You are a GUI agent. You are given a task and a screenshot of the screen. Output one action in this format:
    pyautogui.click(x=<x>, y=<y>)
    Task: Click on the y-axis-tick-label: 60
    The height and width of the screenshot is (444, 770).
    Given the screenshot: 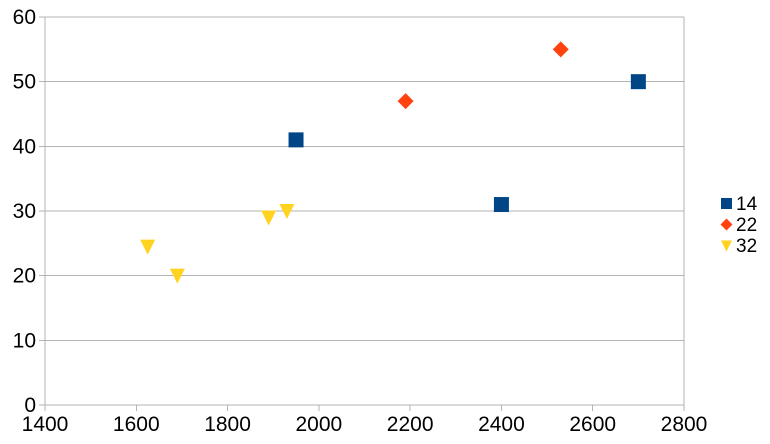 What is the action you would take?
    pyautogui.click(x=24, y=17)
    